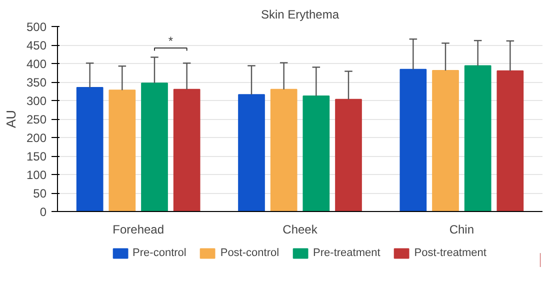  I want to click on legend-label: Pre-control, so click(159, 253).